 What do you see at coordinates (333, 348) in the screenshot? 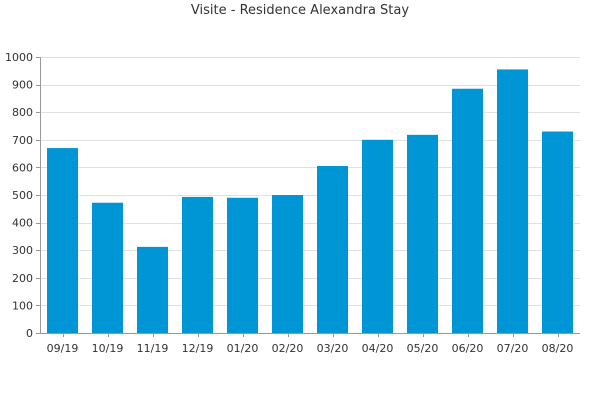
I see `x-tick-label: 03/20` at bounding box center [333, 348].